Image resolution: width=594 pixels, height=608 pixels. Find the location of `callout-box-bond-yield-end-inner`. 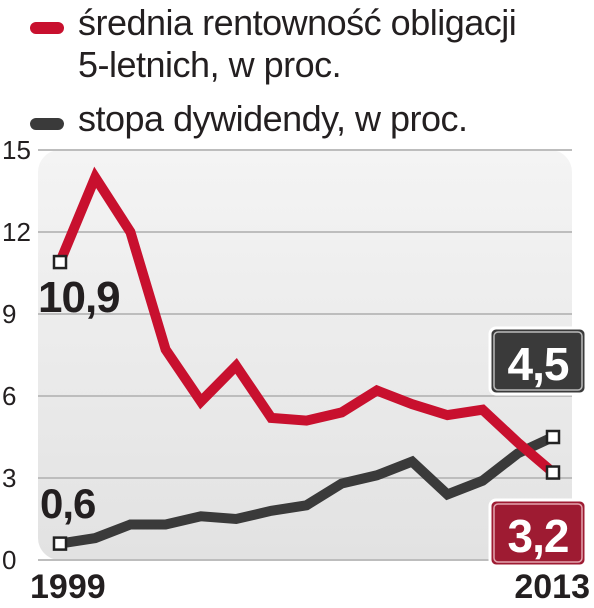

callout-box-bond-yield-end-inner is located at coordinates (538, 533).